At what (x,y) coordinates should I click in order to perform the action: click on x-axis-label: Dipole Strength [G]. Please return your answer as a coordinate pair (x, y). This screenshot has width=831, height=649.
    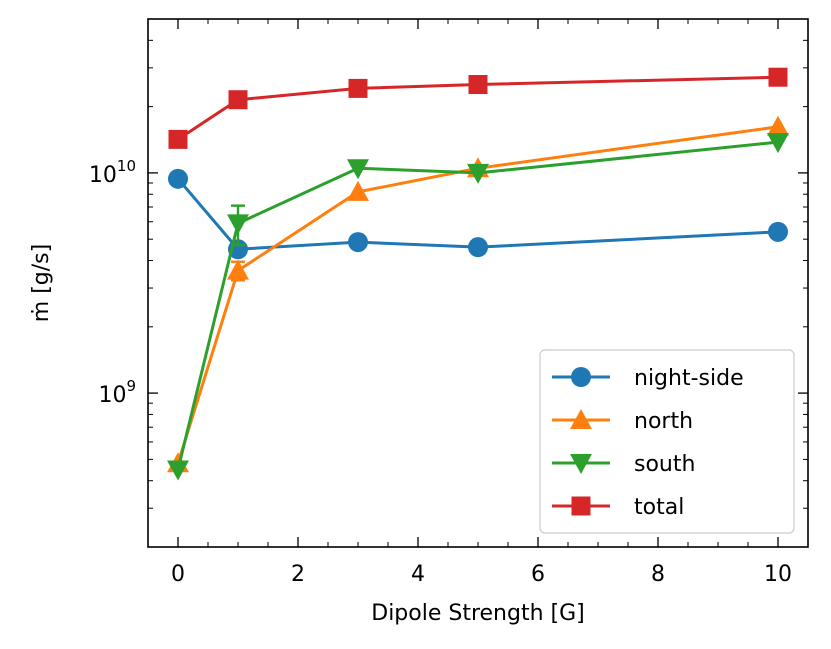
    Looking at the image, I should click on (478, 613).